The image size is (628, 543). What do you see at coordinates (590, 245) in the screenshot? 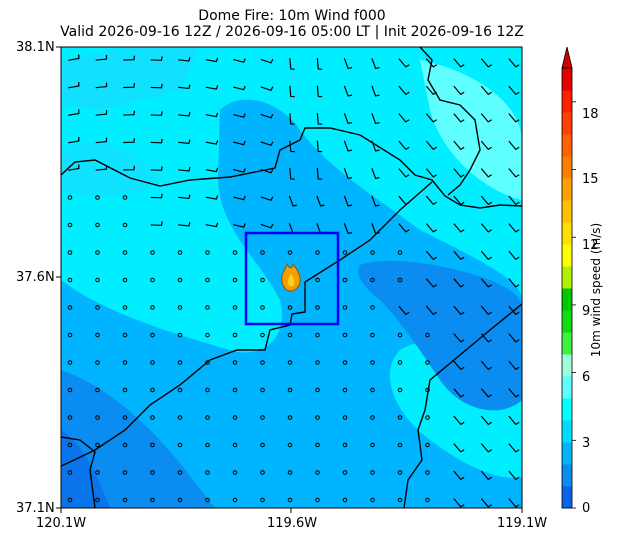
I see `colorbar-tick: 12` at bounding box center [590, 245].